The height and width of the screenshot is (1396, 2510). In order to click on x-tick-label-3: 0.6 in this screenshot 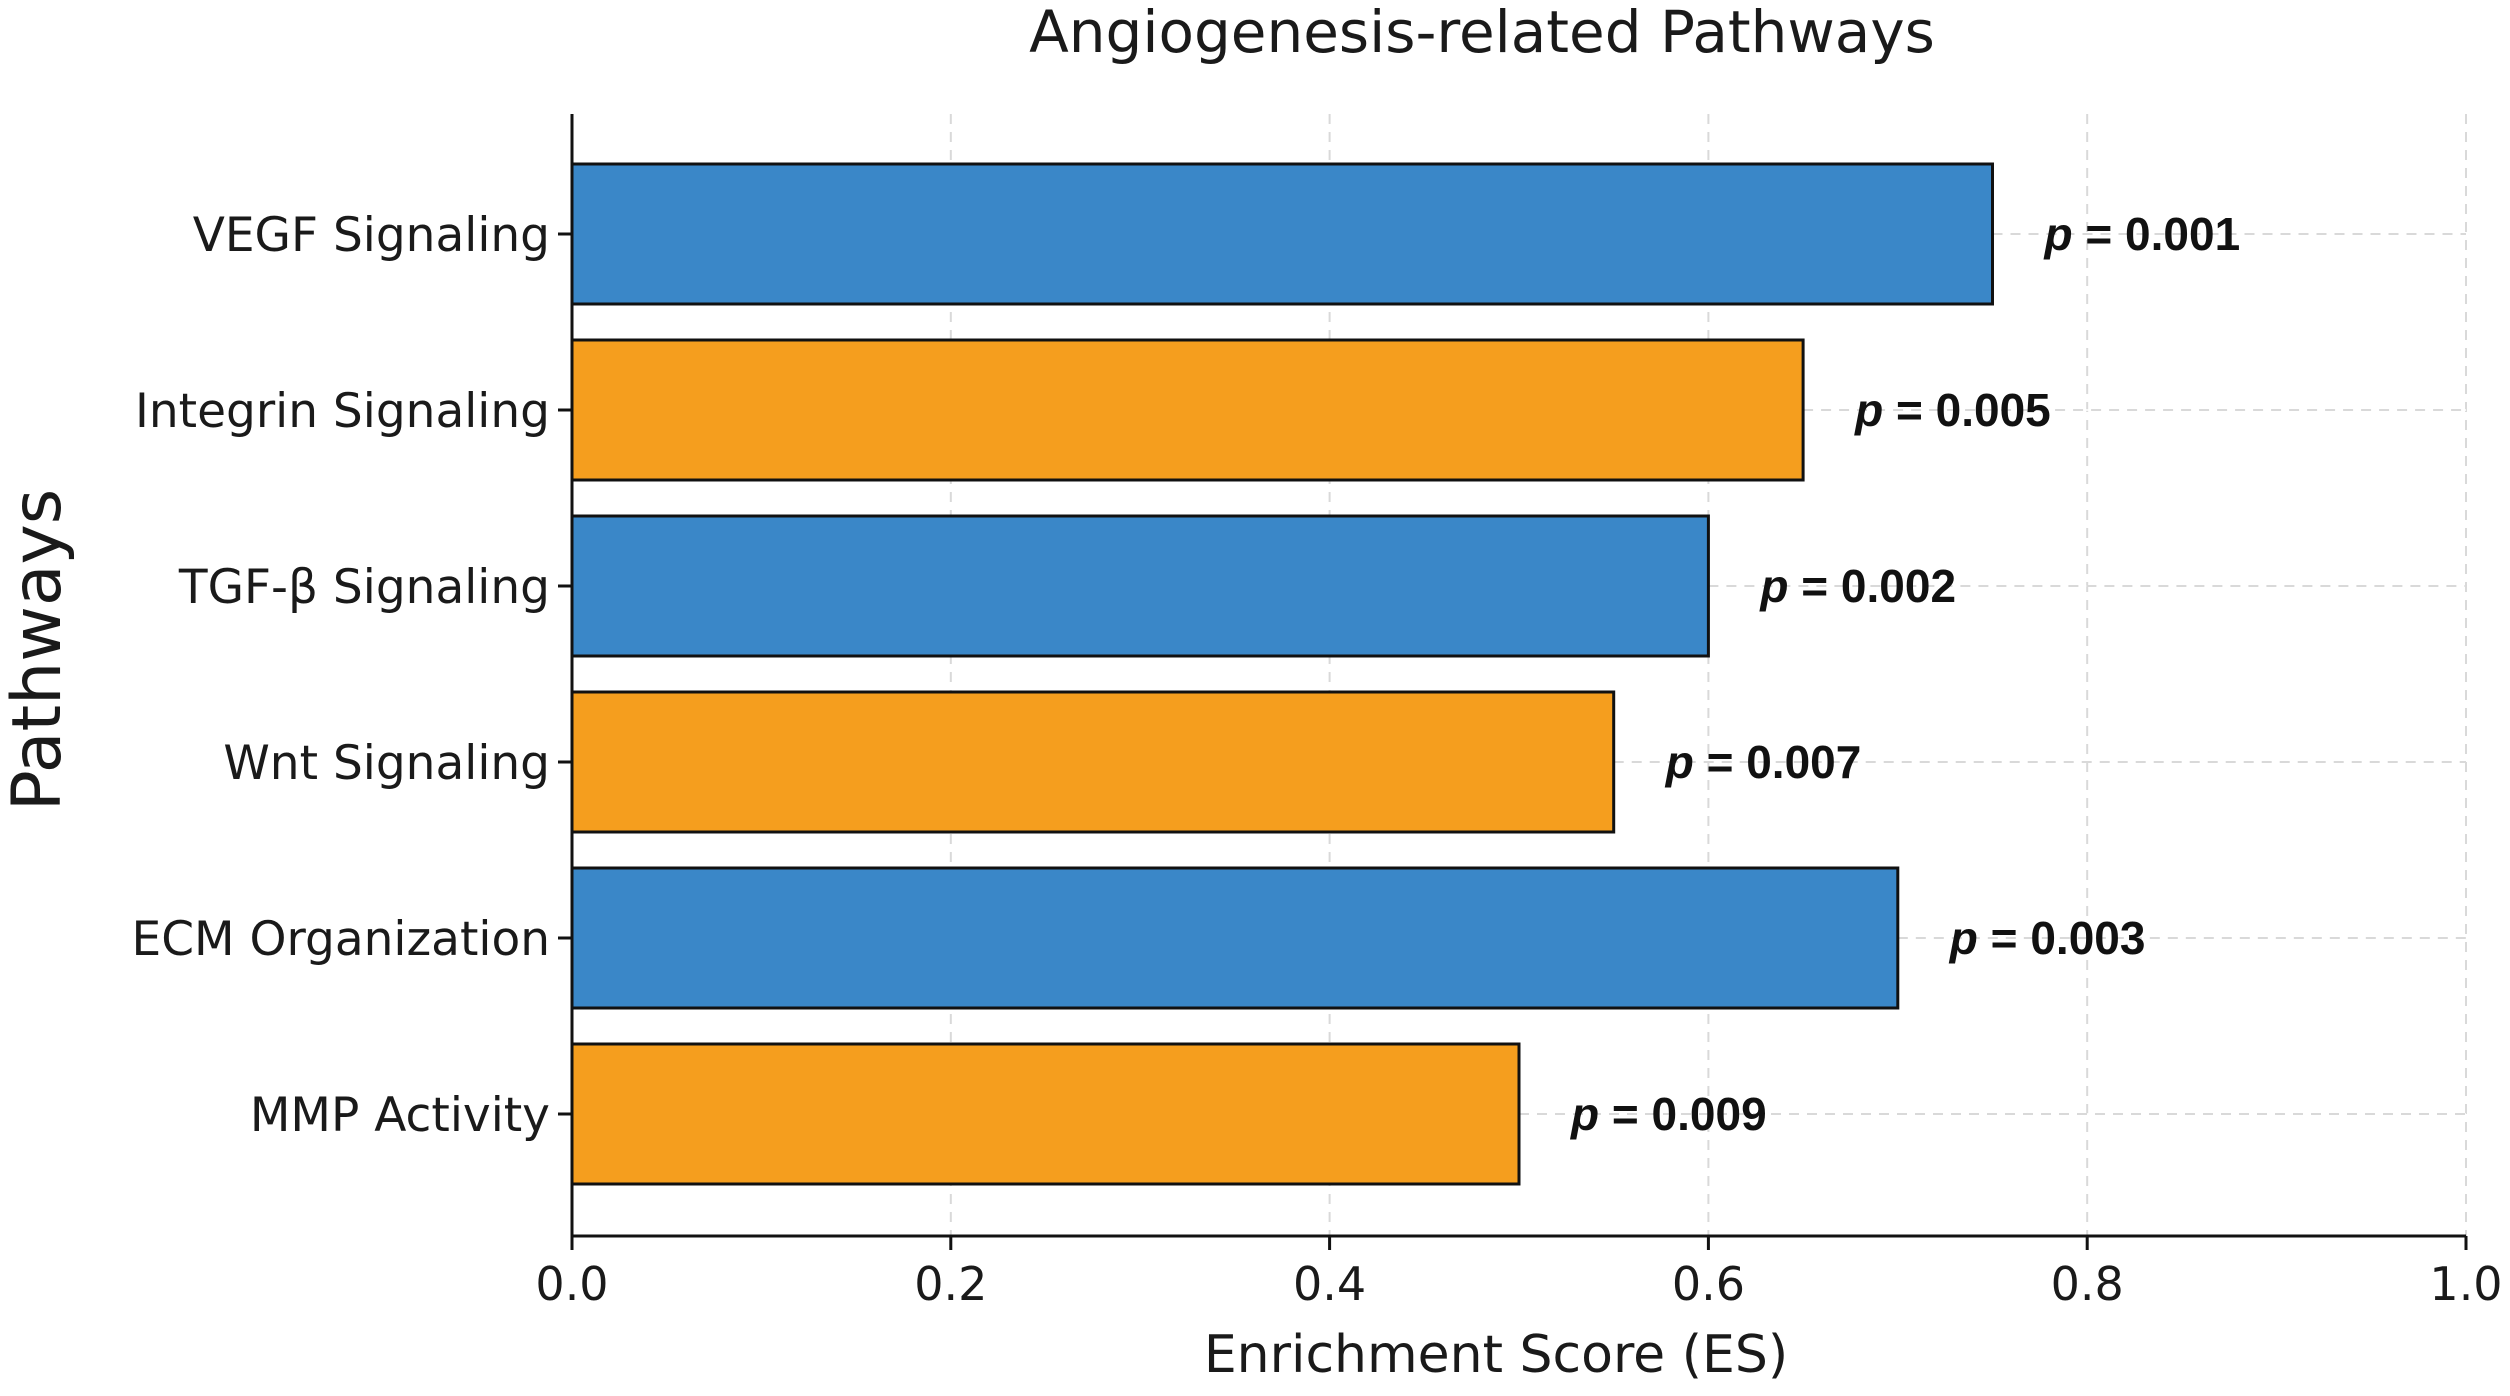, I will do `click(1708, 1284)`.